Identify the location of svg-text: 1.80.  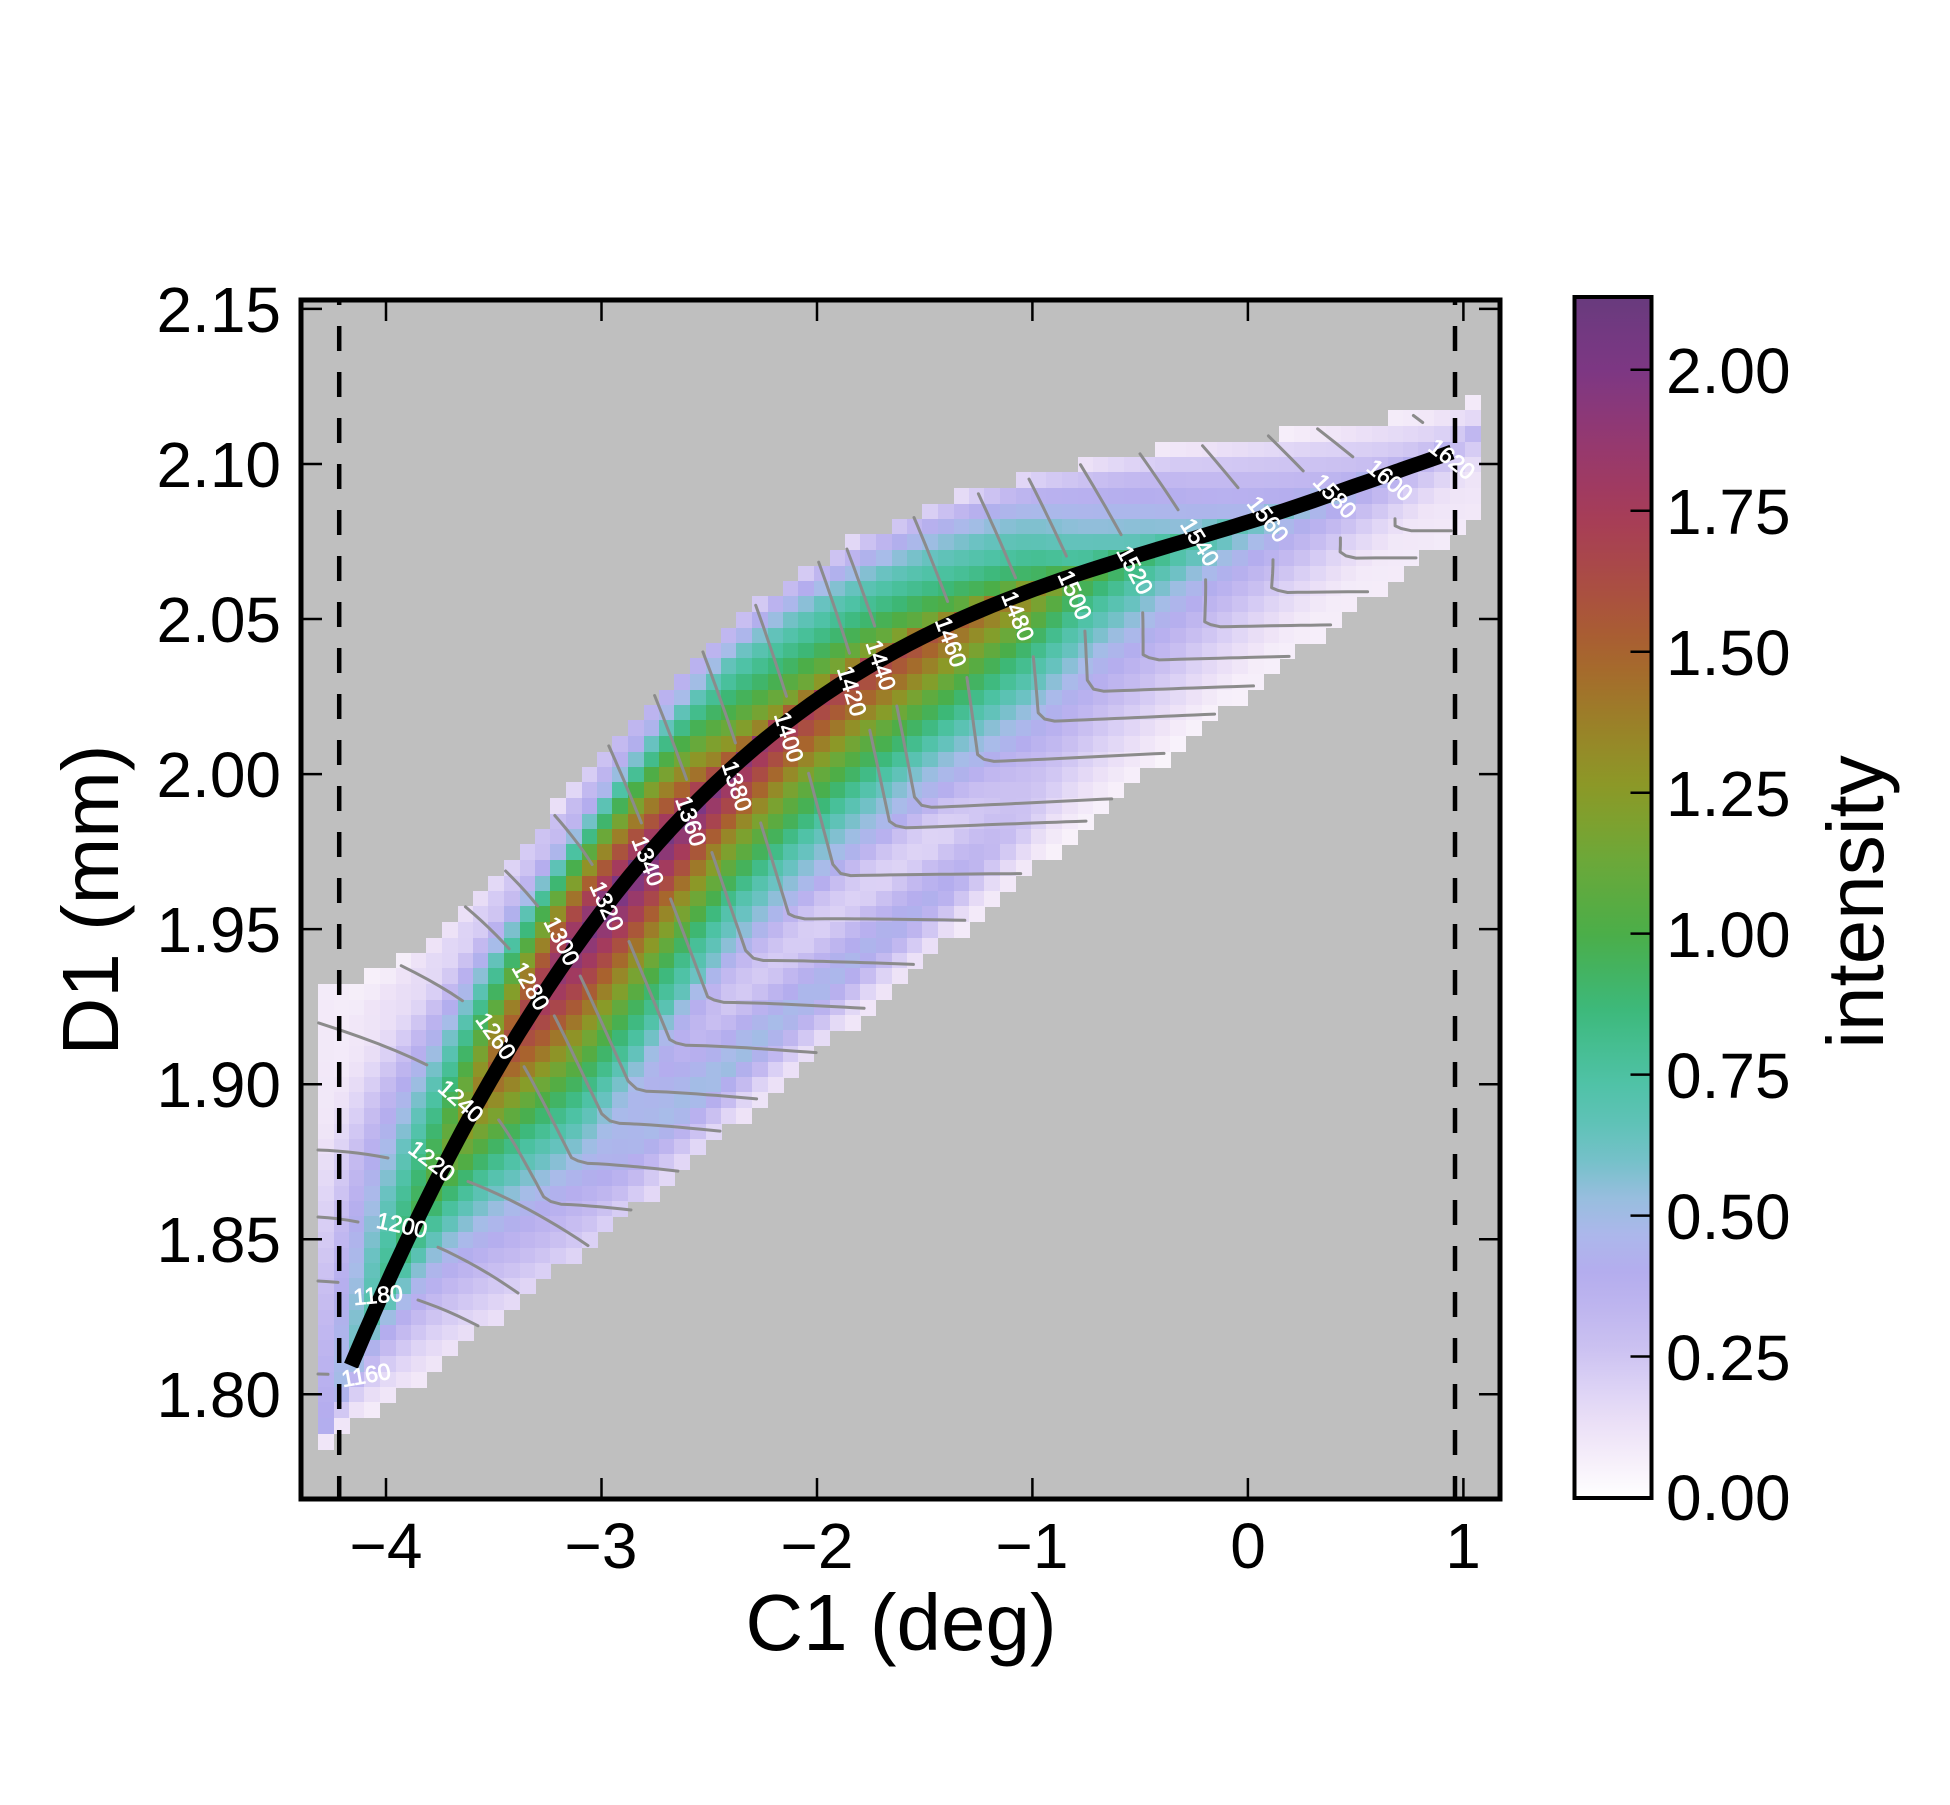
(218, 1395).